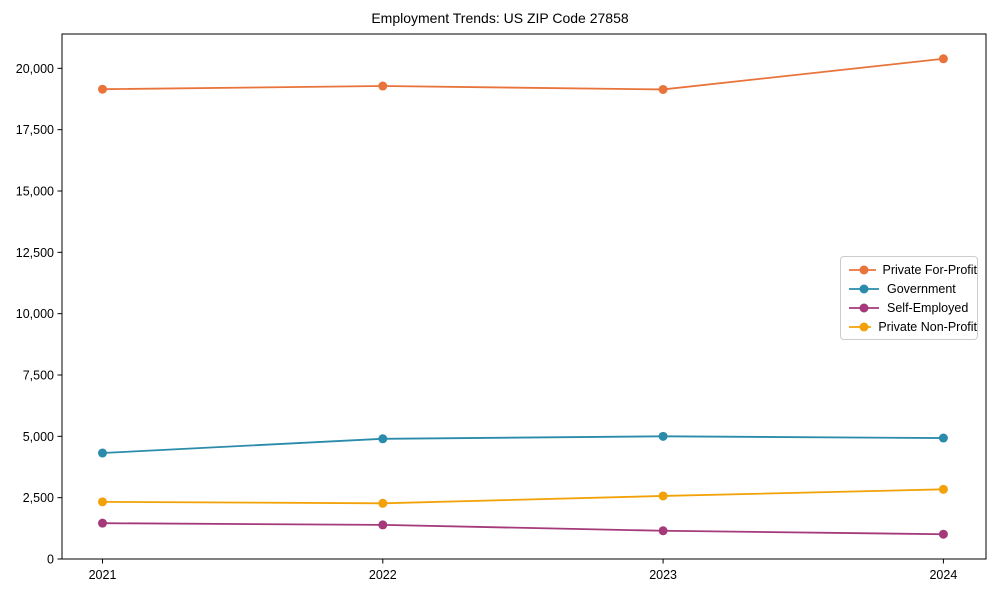  What do you see at coordinates (921, 288) in the screenshot?
I see `legend-label: Government` at bounding box center [921, 288].